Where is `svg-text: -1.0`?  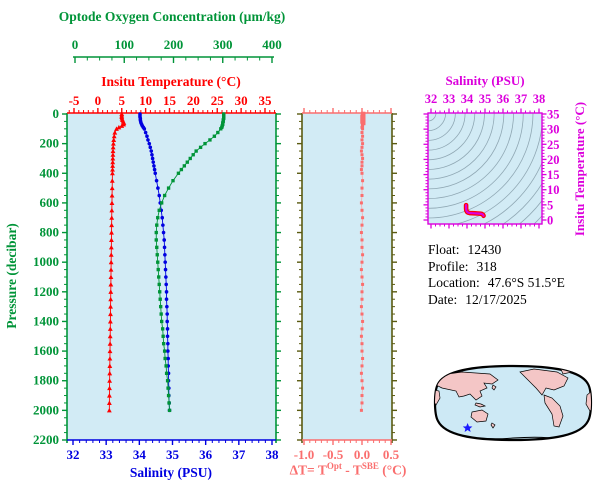 svg-text: -1.0 is located at coordinates (304, 454).